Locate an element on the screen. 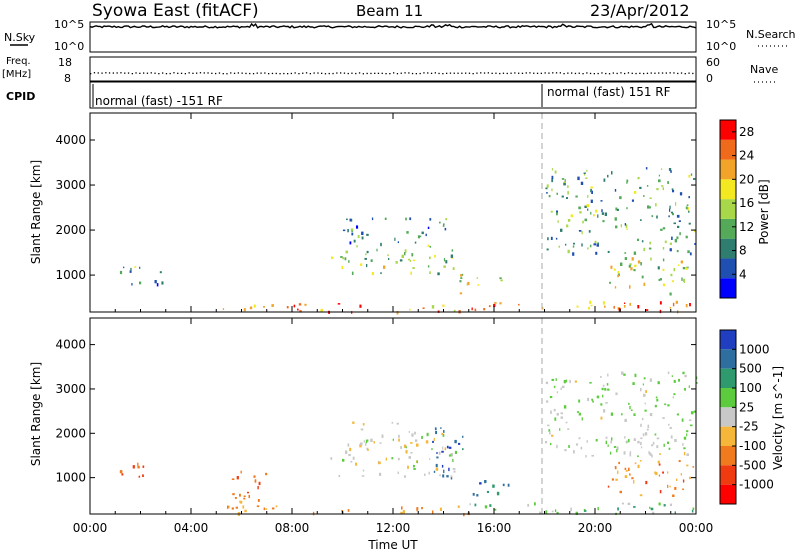 The height and width of the screenshot is (554, 800). time-tick-label: 16:00 is located at coordinates (494, 528).